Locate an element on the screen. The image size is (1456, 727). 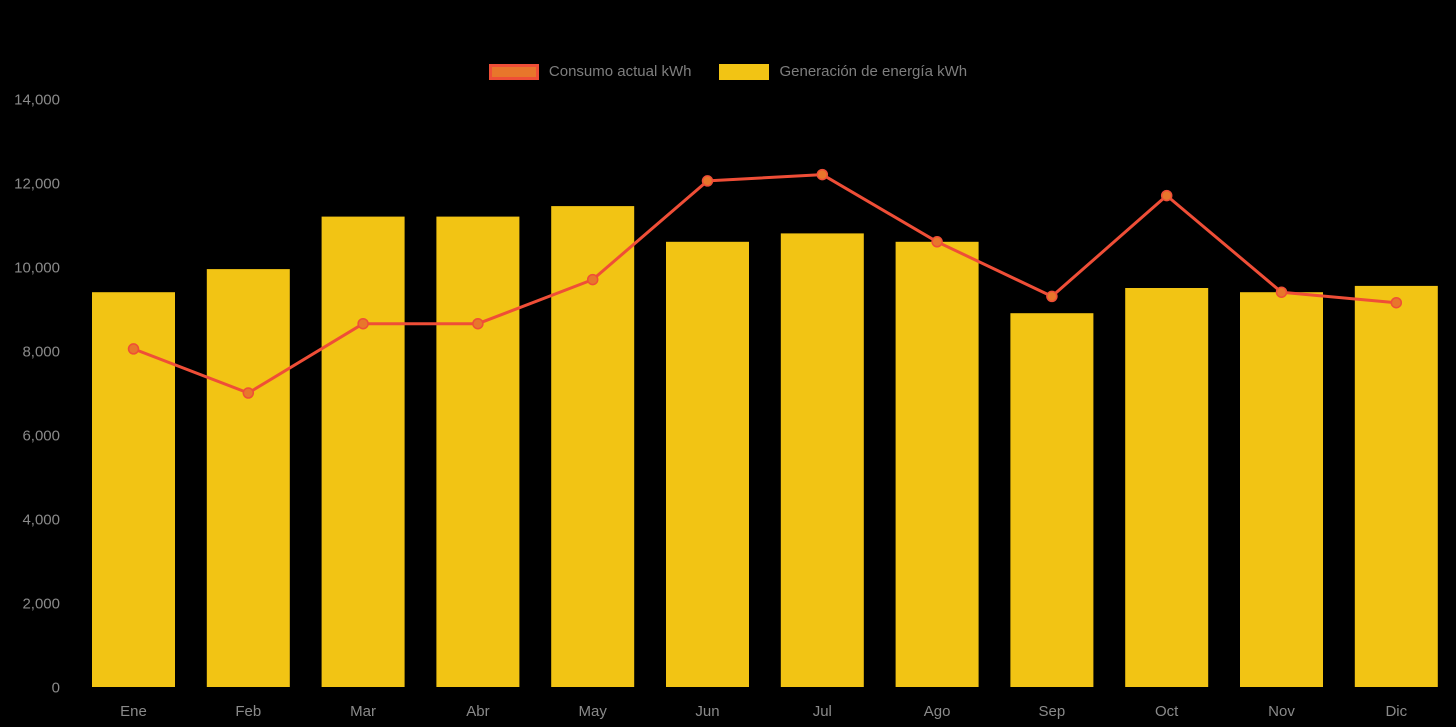
bar-abr is located at coordinates (478, 451).